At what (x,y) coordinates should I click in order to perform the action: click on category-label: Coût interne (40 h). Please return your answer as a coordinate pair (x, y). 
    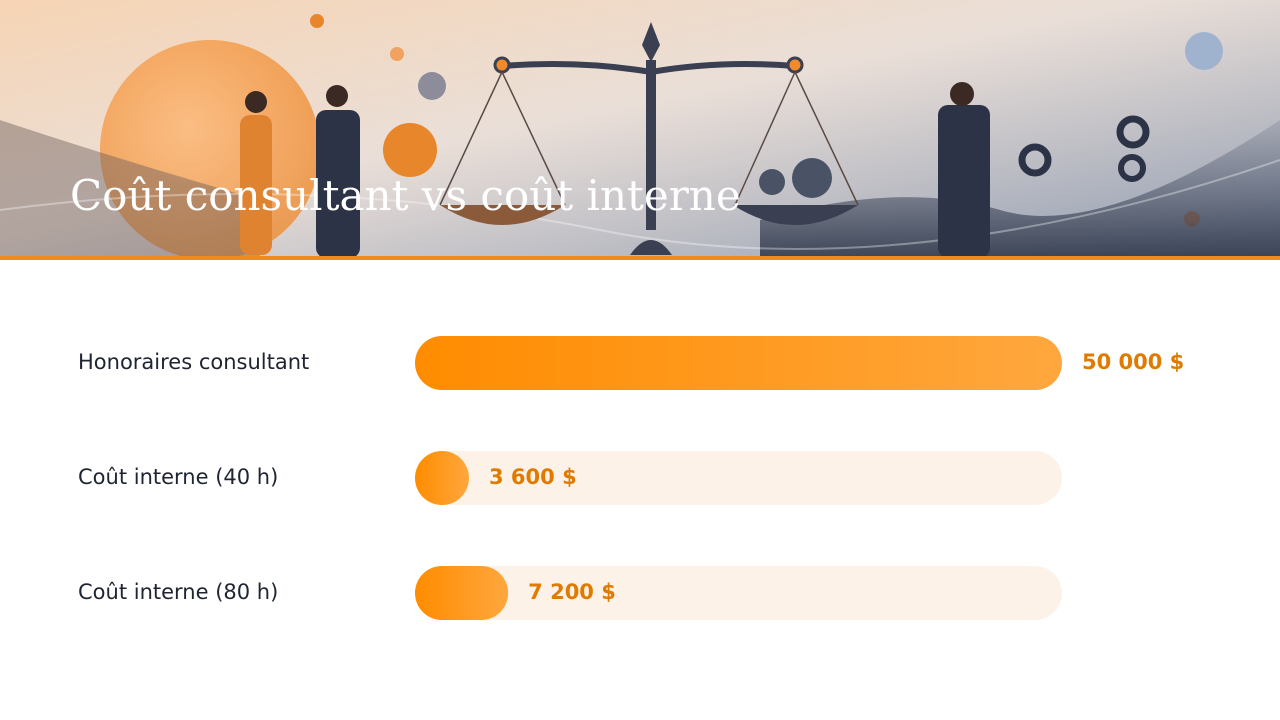
    Looking at the image, I should click on (178, 477).